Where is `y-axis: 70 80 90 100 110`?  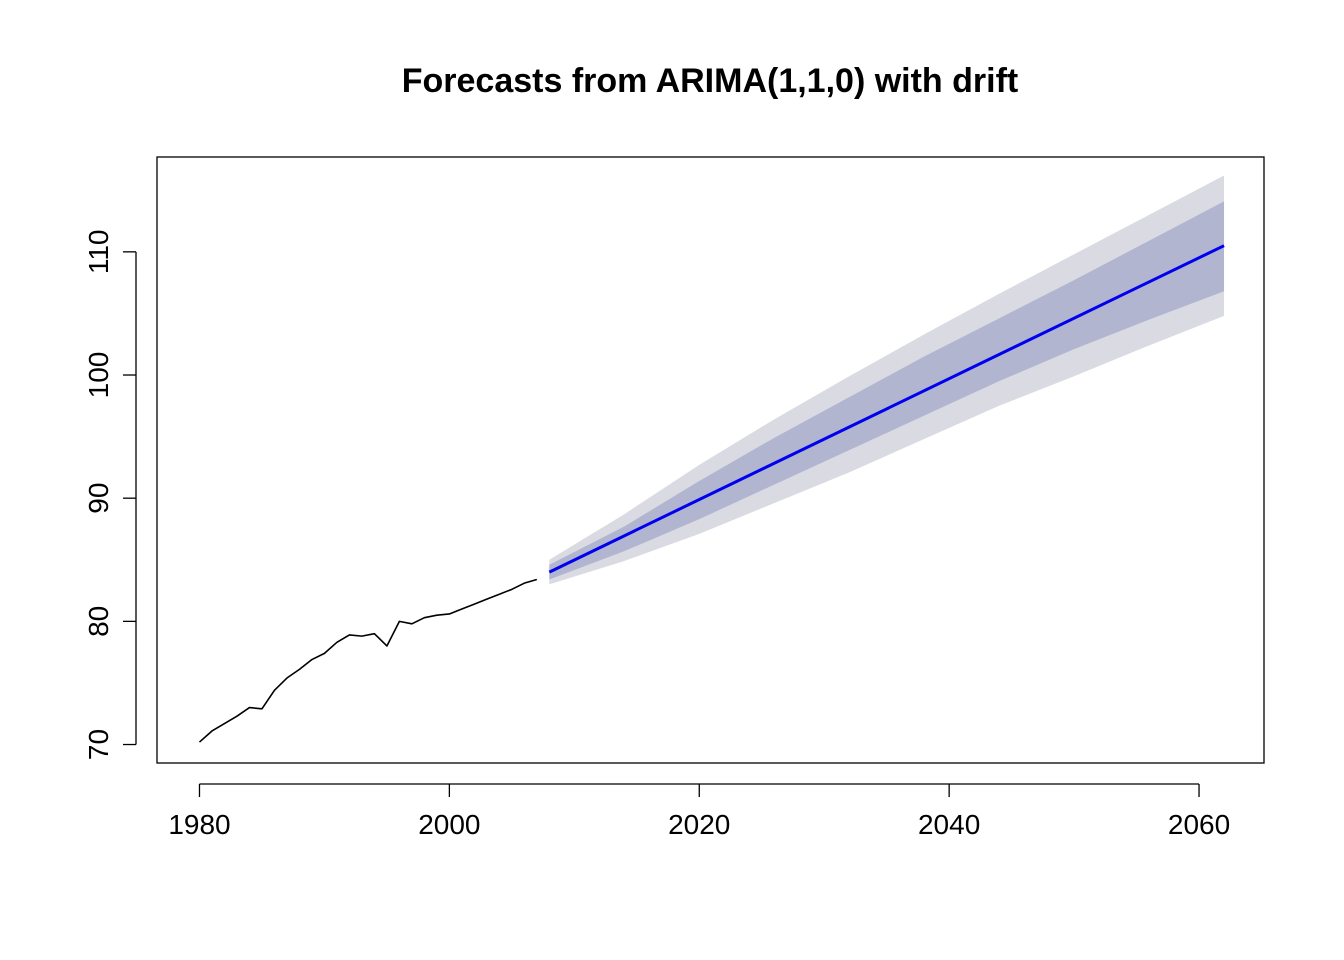
y-axis: 70 80 90 100 110 is located at coordinates (110, 495).